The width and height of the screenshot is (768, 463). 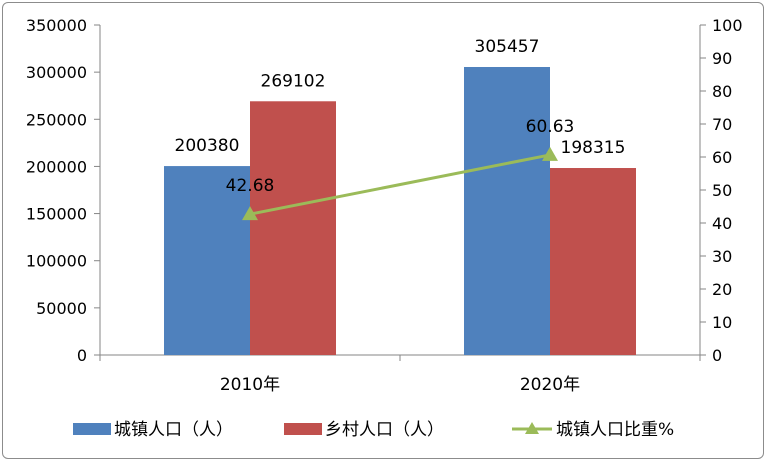 What do you see at coordinates (61, 308) in the screenshot?
I see `y-left-tick-label: 50000` at bounding box center [61, 308].